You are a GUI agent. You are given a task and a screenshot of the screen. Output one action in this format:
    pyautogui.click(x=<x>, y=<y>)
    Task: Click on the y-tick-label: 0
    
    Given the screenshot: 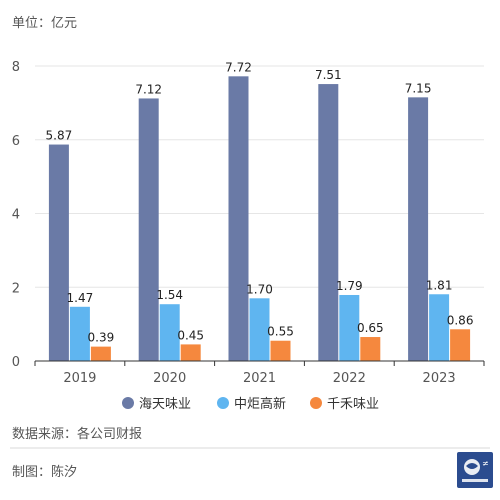 What is the action you would take?
    pyautogui.click(x=16, y=362)
    